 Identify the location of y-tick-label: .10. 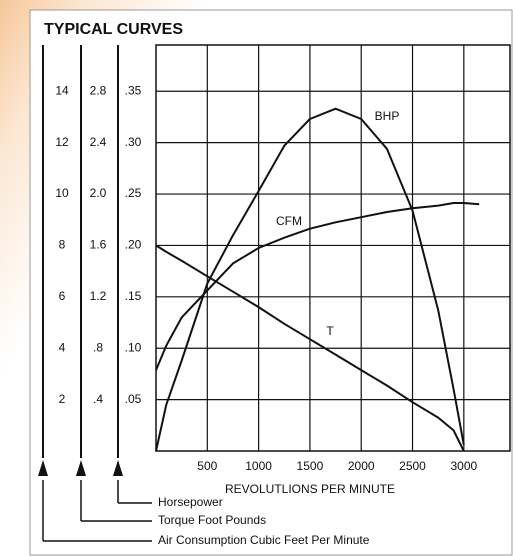
(133, 347).